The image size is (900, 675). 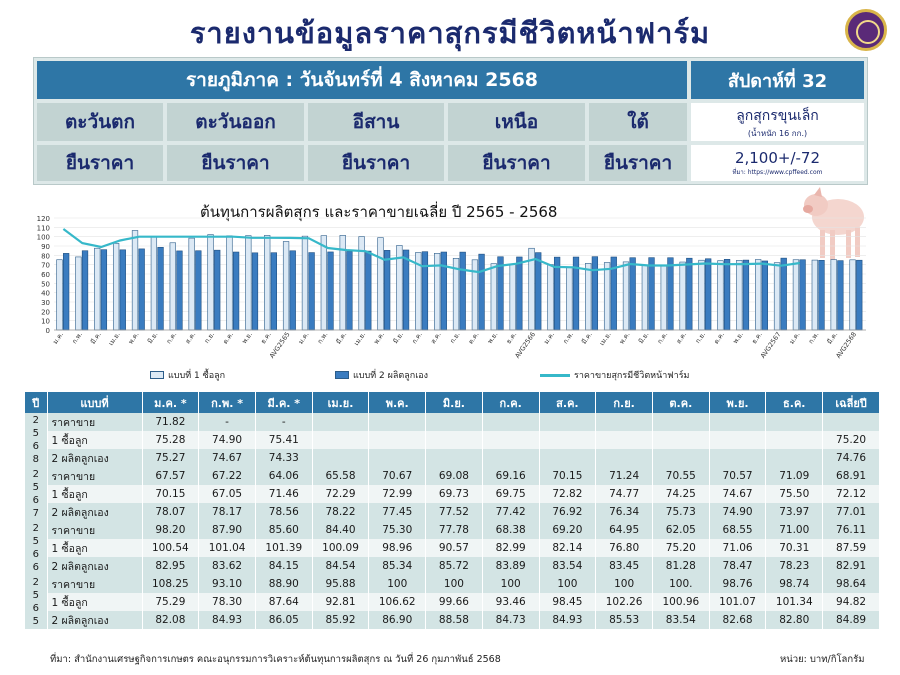 What do you see at coordinates (794, 548) in the screenshot?
I see `table-cell: 70.31` at bounding box center [794, 548].